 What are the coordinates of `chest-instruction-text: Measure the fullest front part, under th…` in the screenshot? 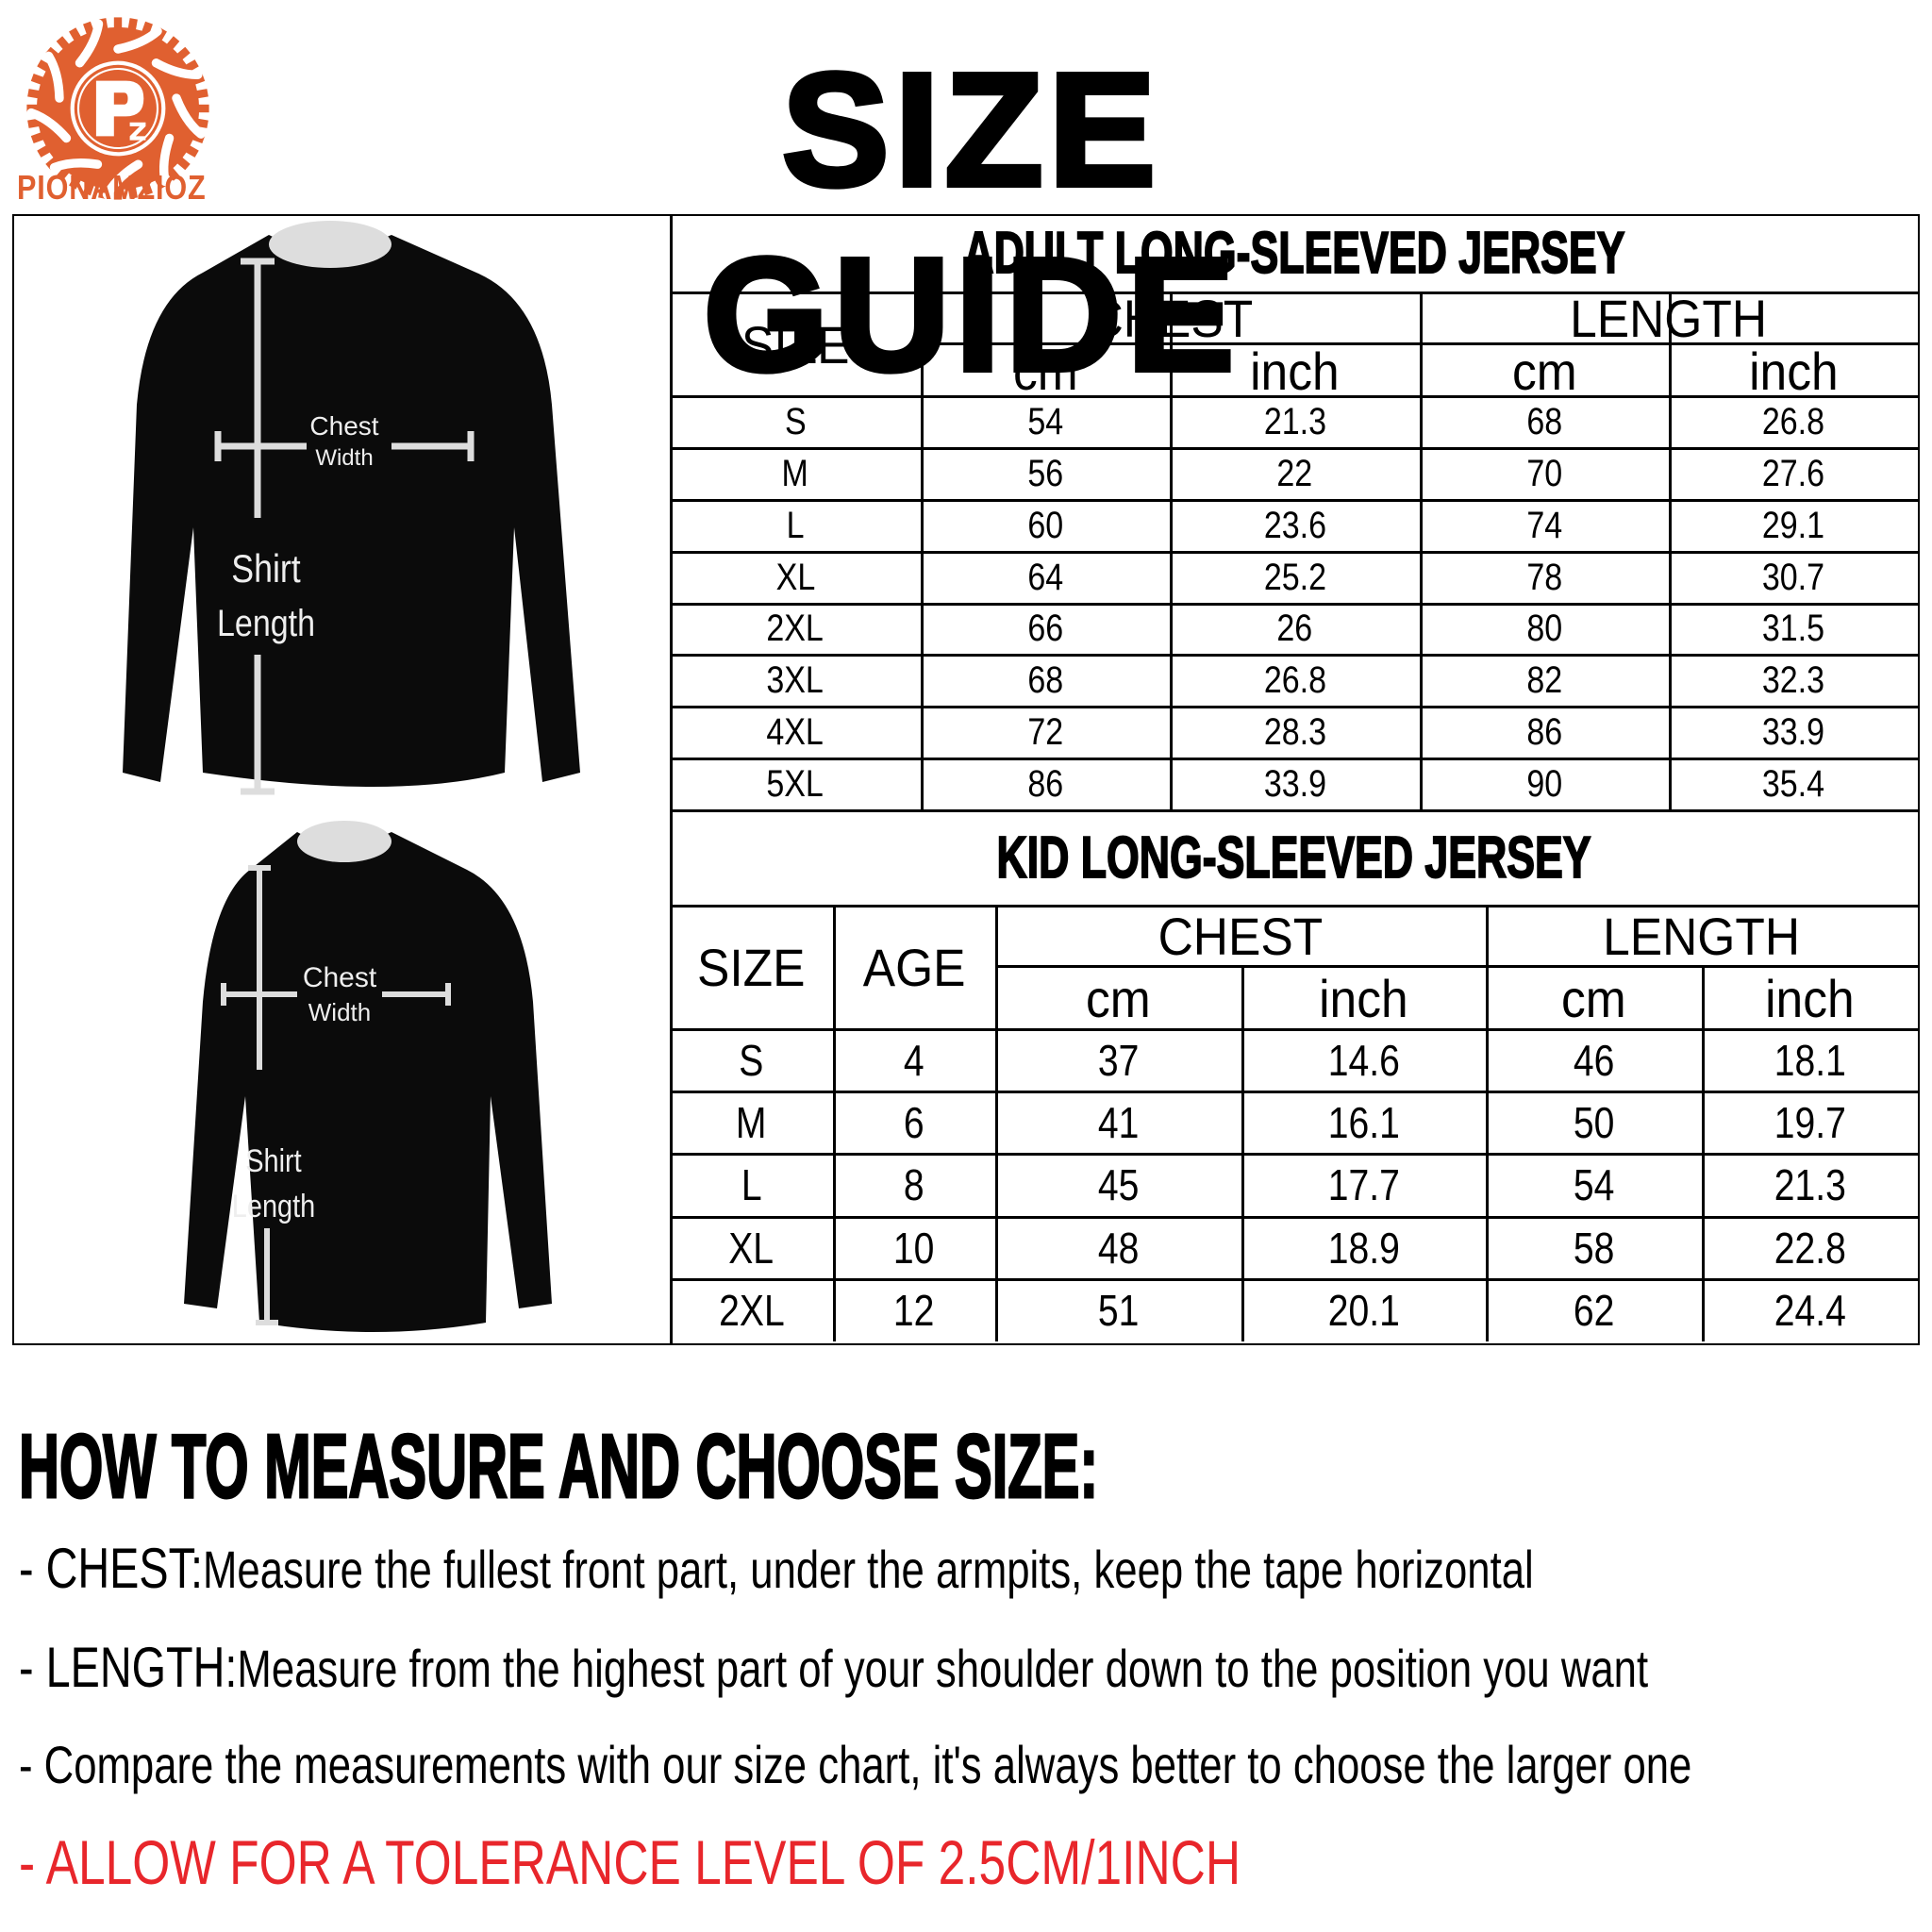 It's located at (869, 1569).